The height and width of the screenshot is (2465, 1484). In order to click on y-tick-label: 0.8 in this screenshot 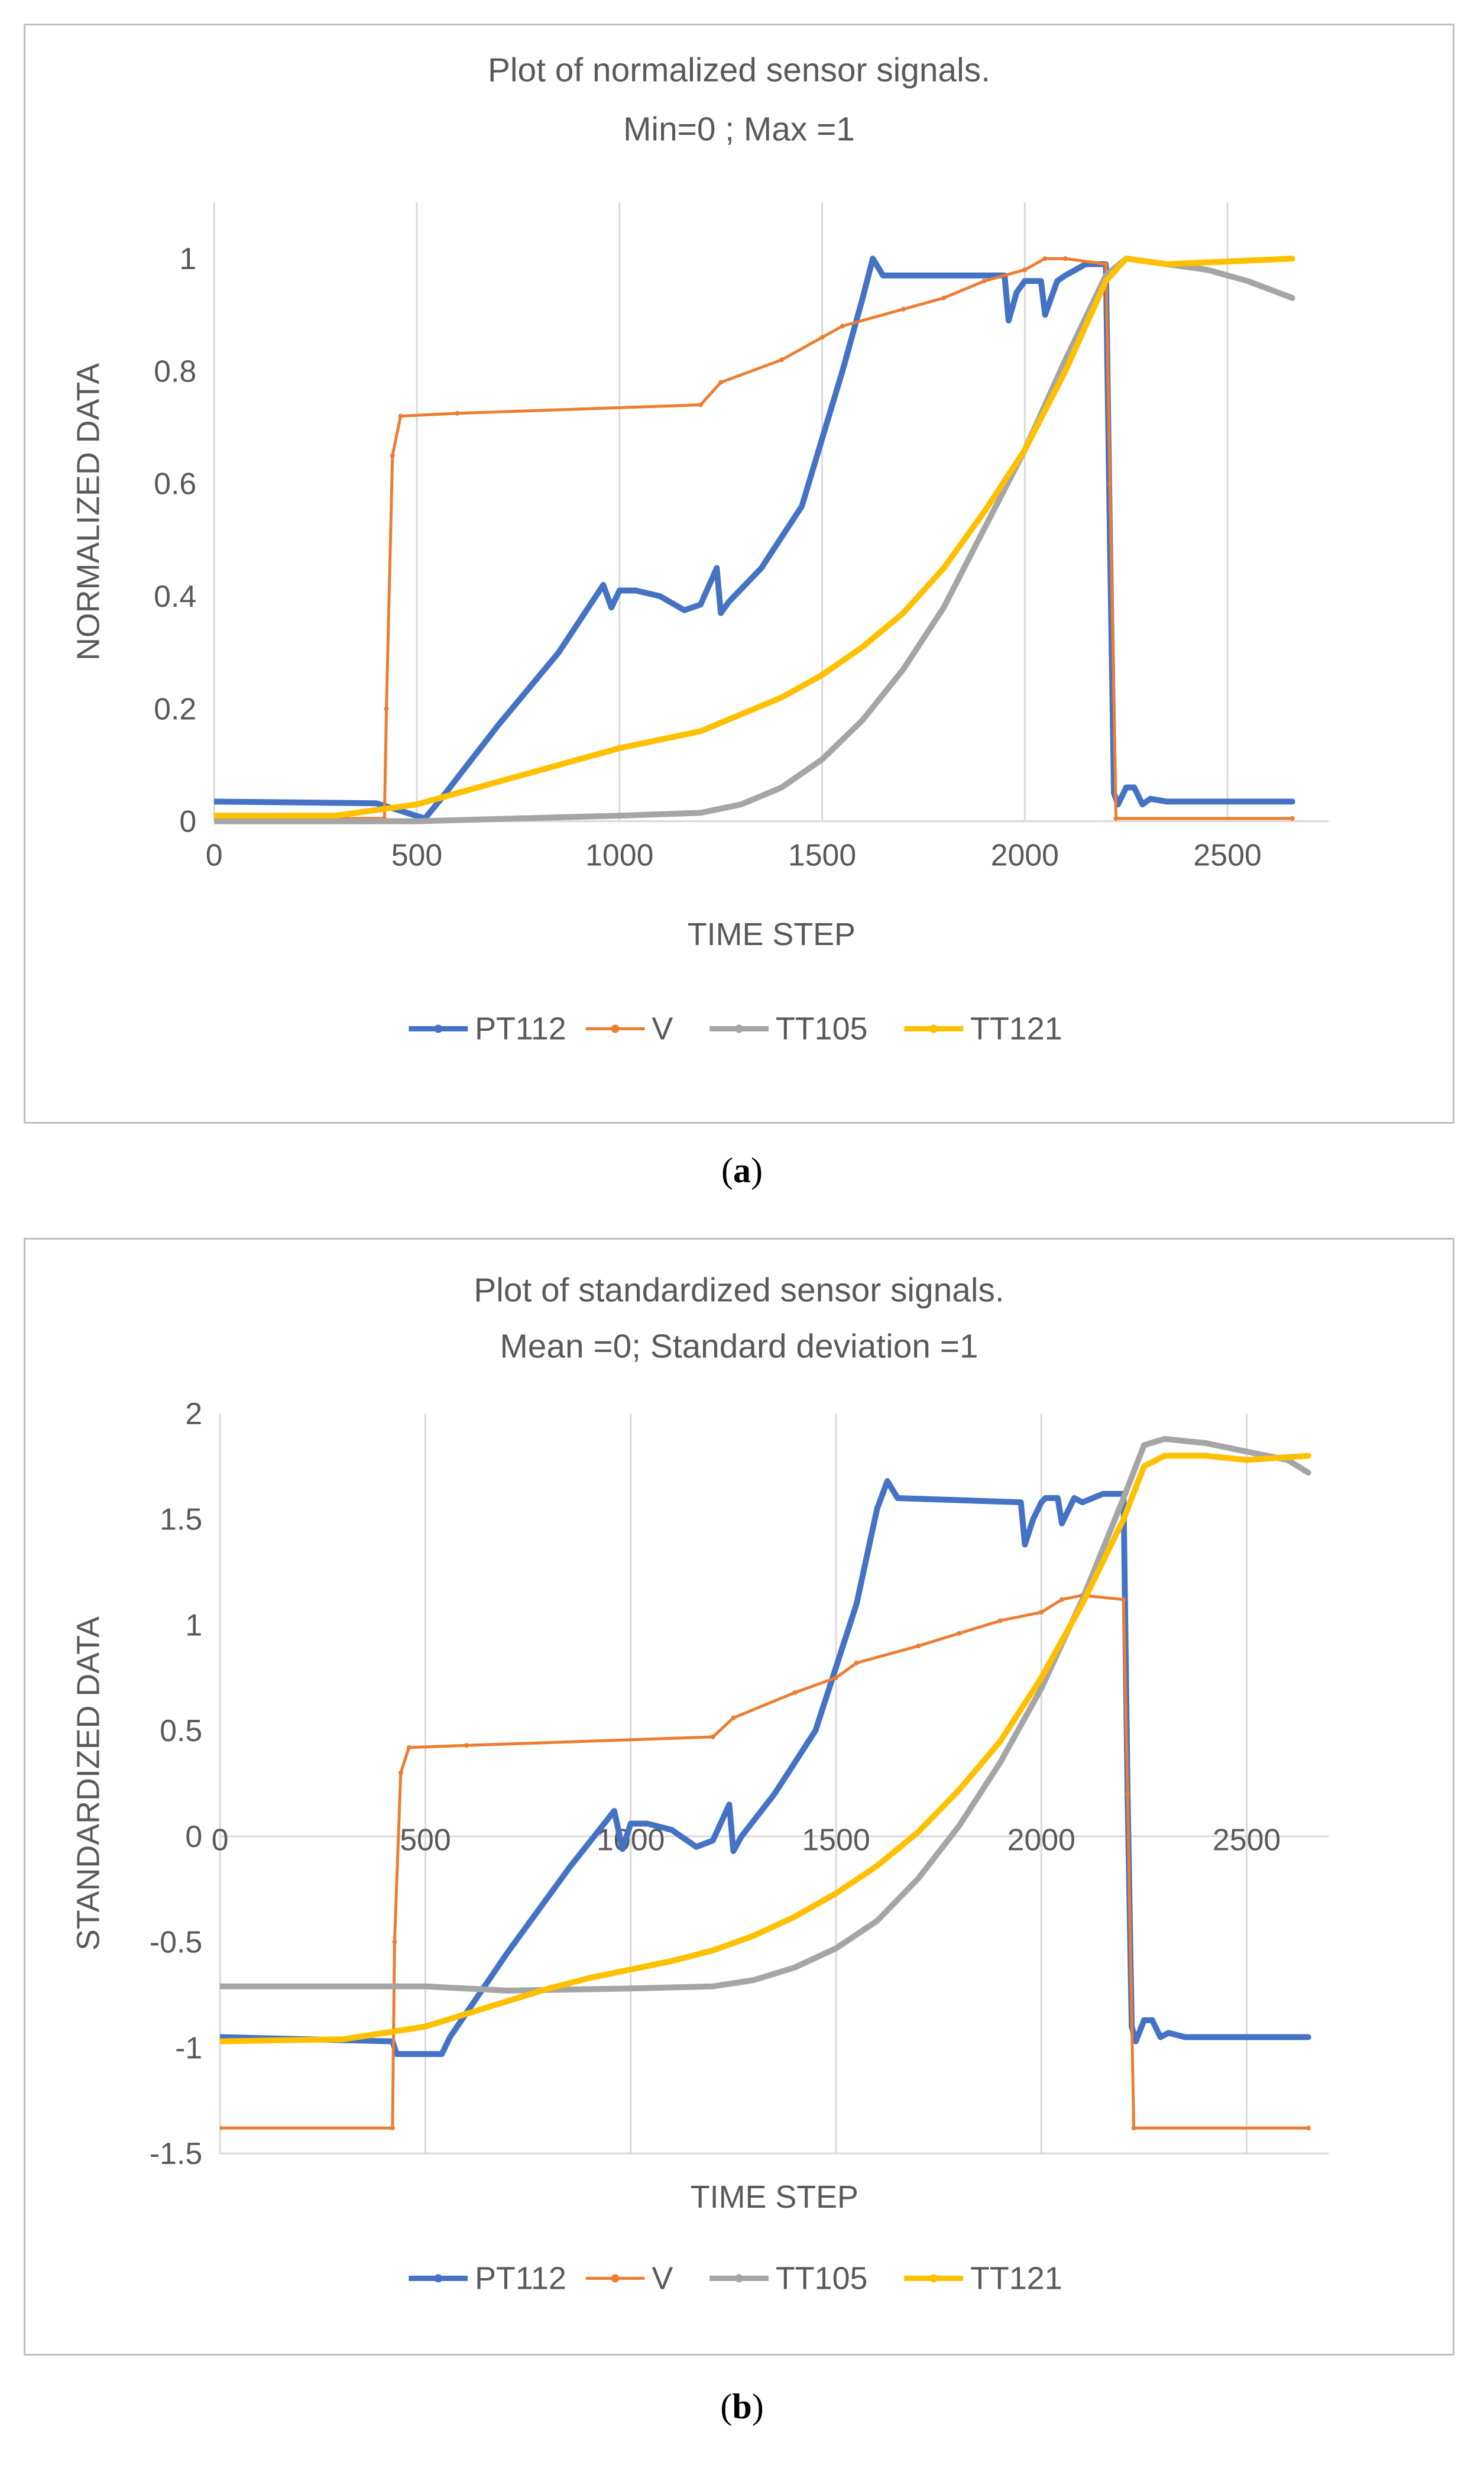, I will do `click(175, 371)`.